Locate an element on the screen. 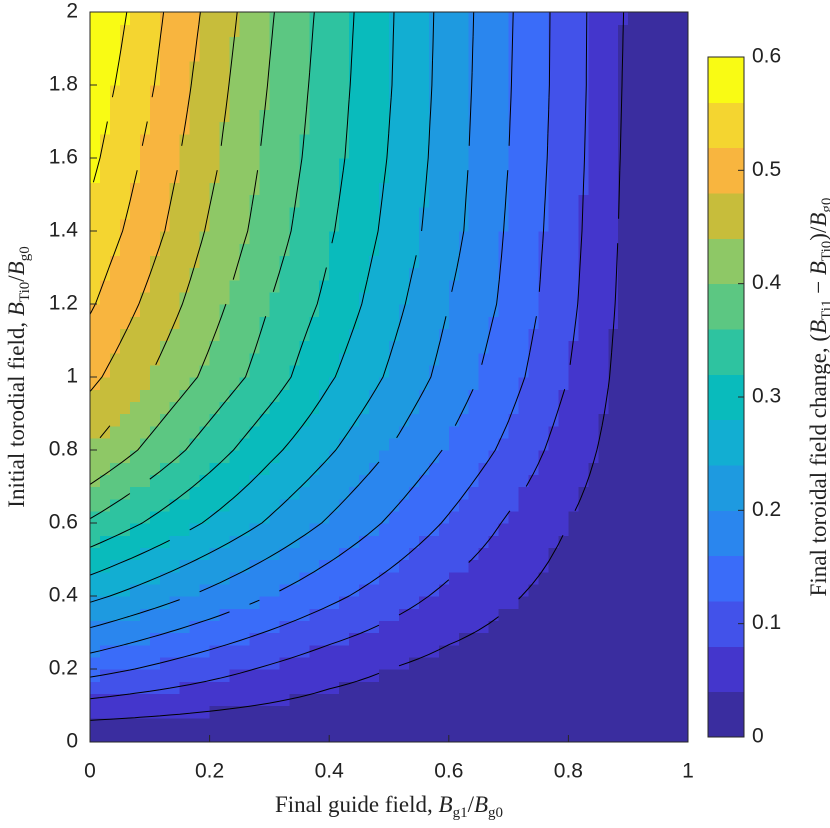 The height and width of the screenshot is (828, 830). label-part: )/ is located at coordinates (818, 233).